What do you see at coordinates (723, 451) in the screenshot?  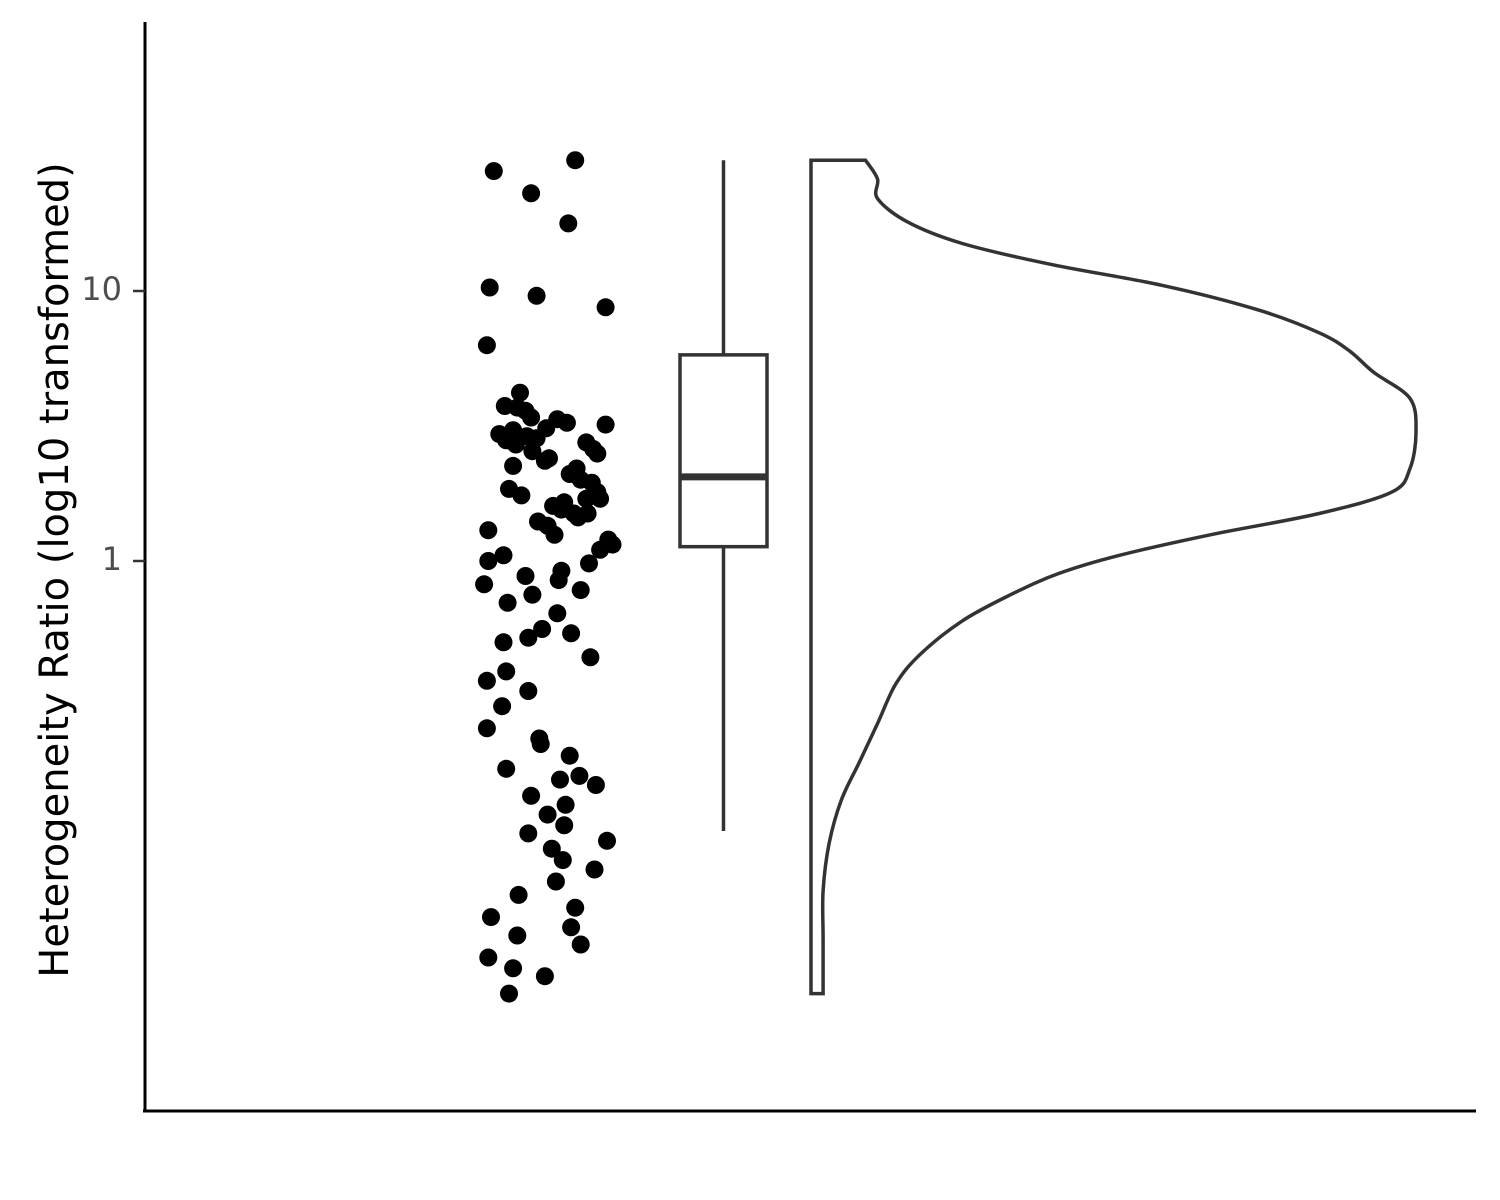 I see `box-iqr` at bounding box center [723, 451].